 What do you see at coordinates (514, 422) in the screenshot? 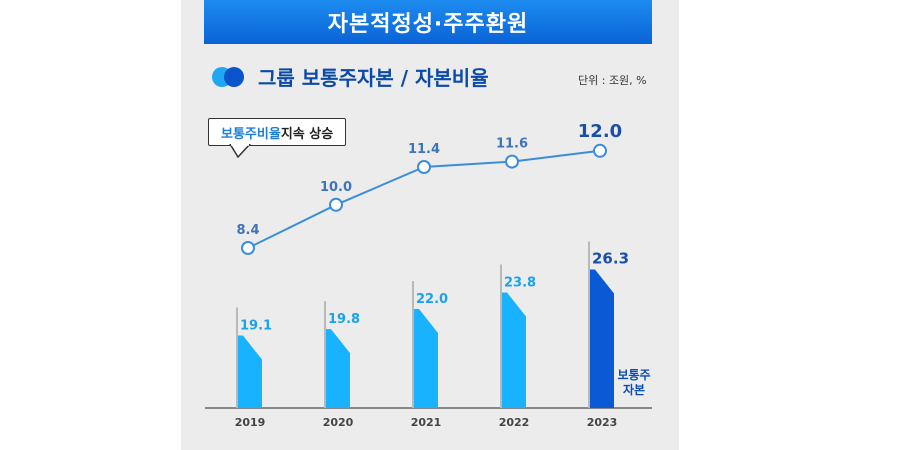
I see `year-label-2022: 2022` at bounding box center [514, 422].